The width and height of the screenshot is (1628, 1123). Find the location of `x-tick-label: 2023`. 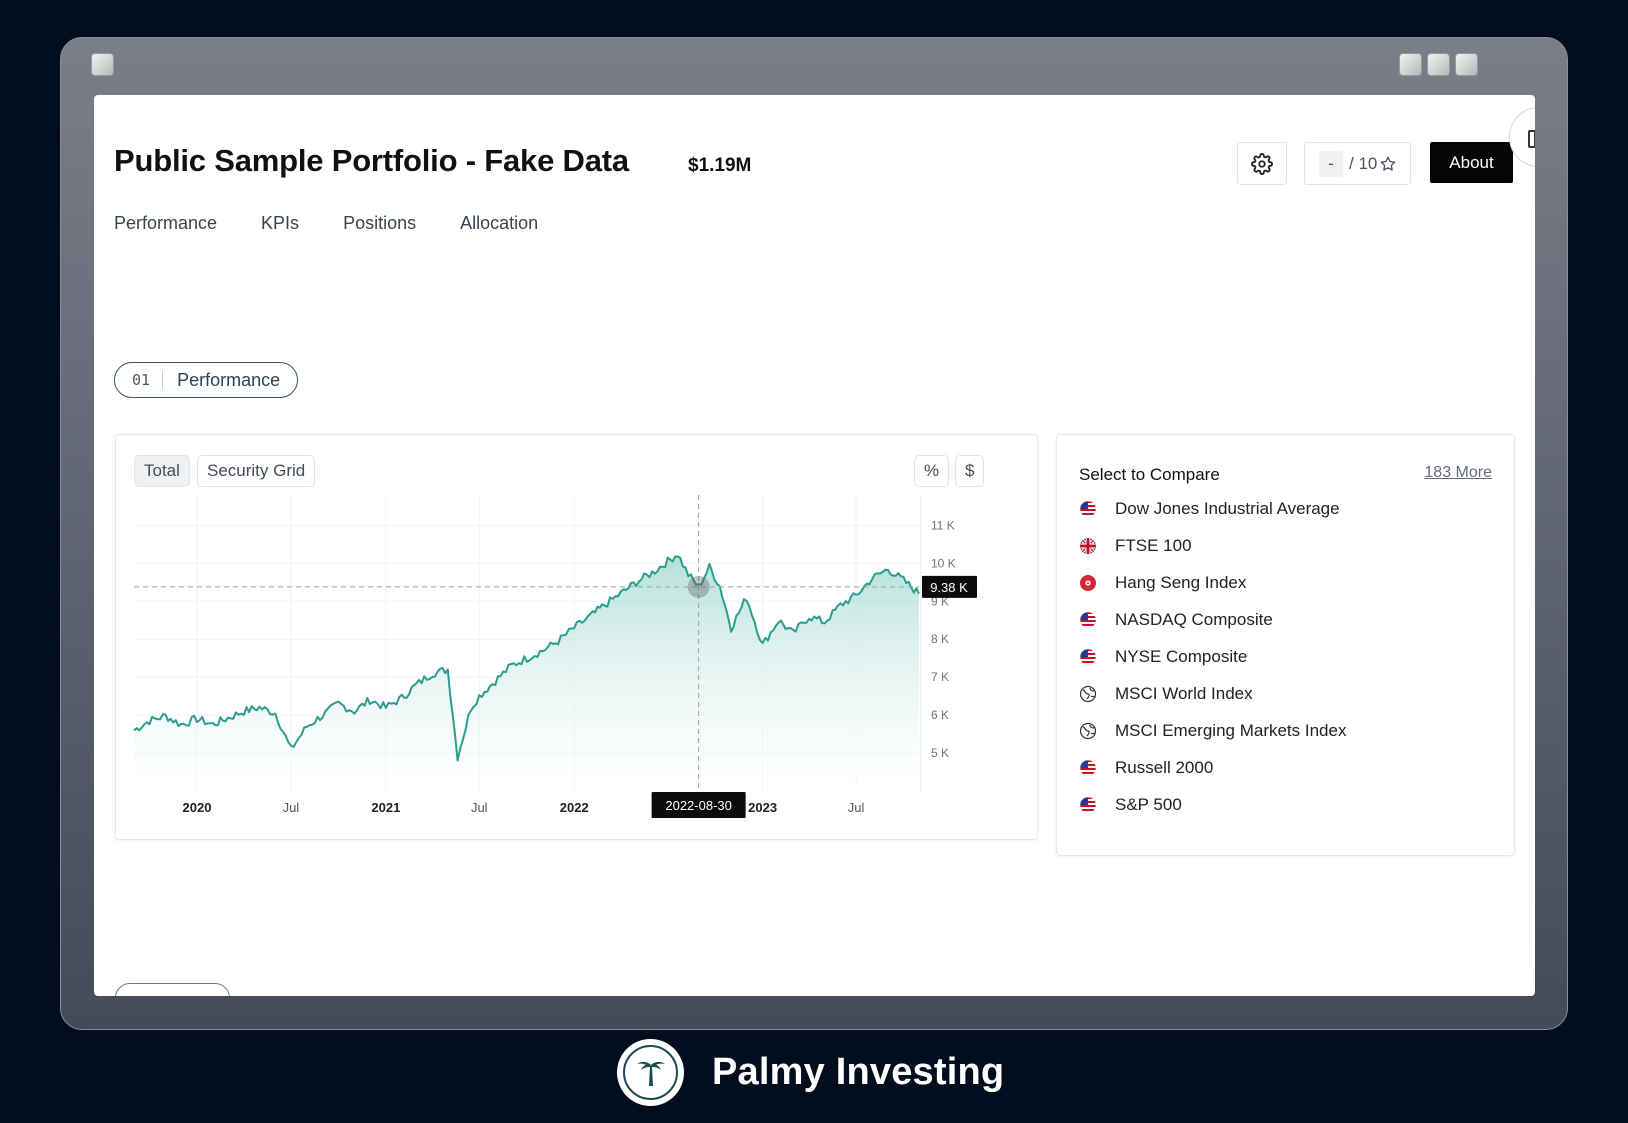

x-tick-label: 2023 is located at coordinates (762, 807).